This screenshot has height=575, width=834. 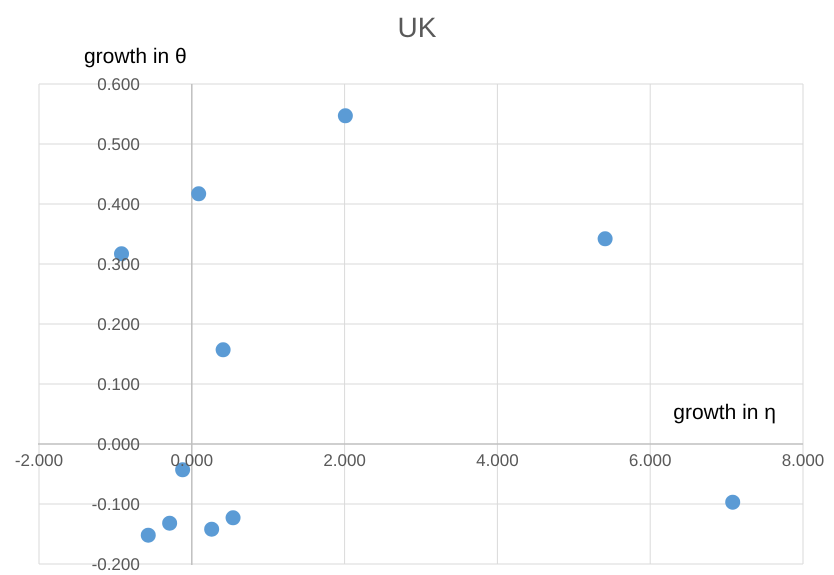 I want to click on y-tick-label: 0.600, so click(x=118, y=84).